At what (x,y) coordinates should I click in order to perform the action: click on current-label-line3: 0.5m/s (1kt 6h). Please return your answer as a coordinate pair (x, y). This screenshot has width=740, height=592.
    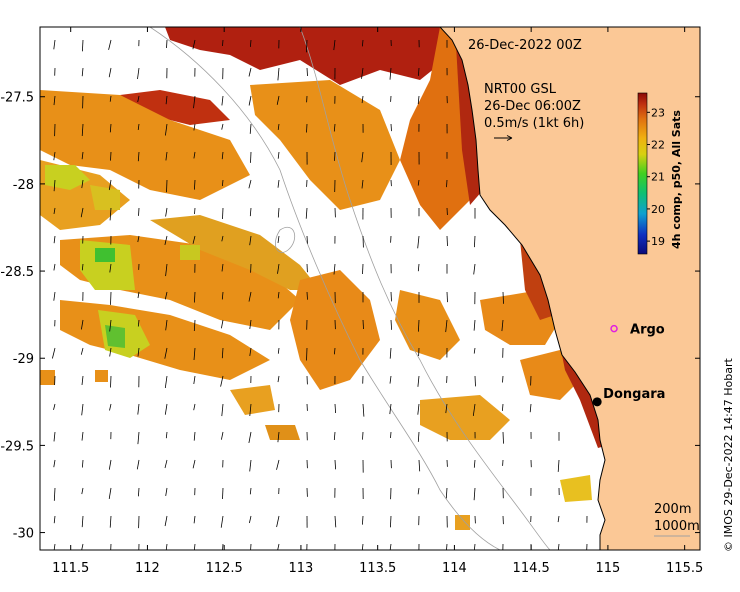
    Looking at the image, I should click on (534, 123).